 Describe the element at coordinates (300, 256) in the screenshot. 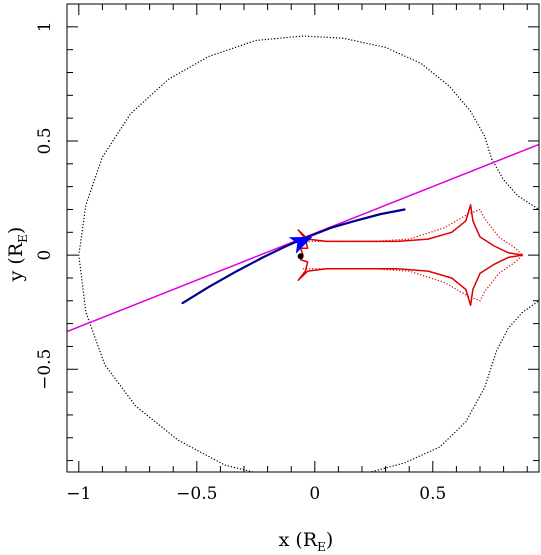

I see `source-dot` at that location.